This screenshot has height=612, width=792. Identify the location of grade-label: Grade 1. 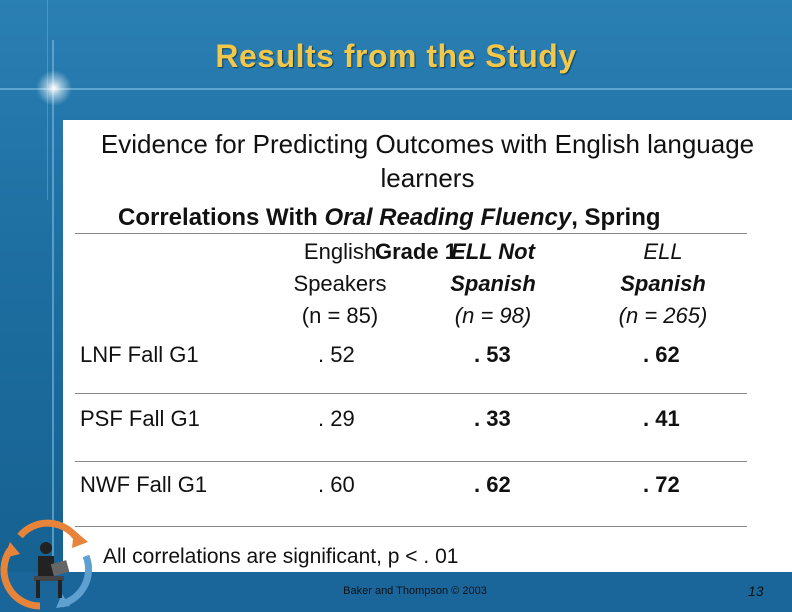
(416, 251).